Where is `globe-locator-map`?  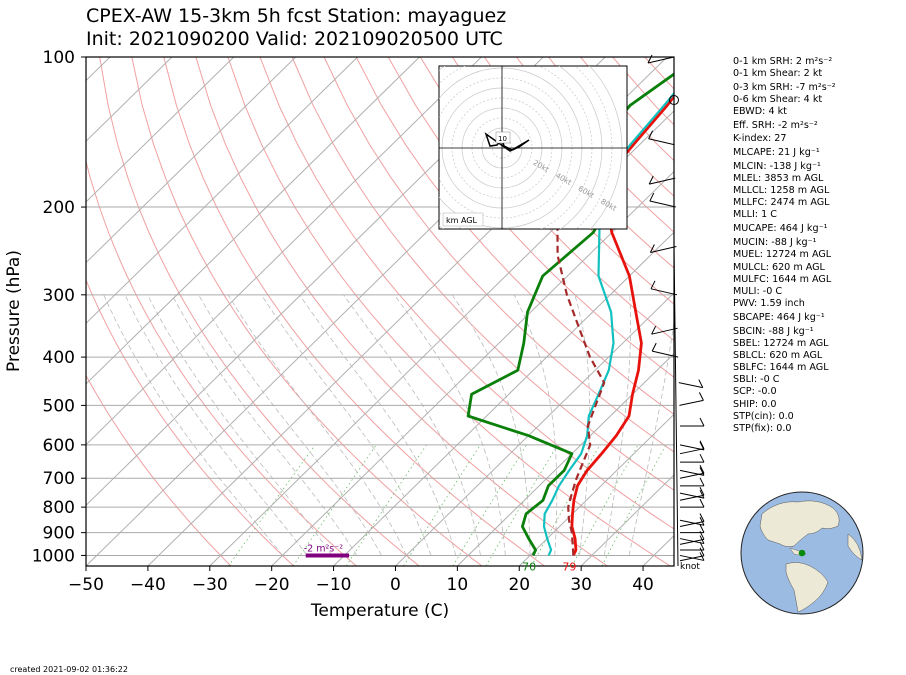 globe-locator-map is located at coordinates (802, 553).